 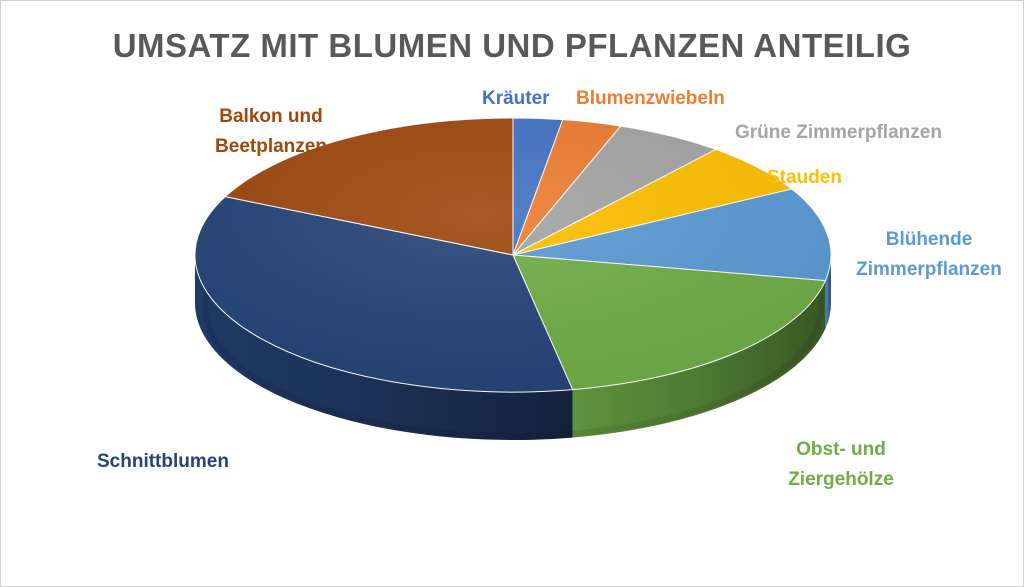 I want to click on label-stauden: Stauden, so click(x=804, y=177).